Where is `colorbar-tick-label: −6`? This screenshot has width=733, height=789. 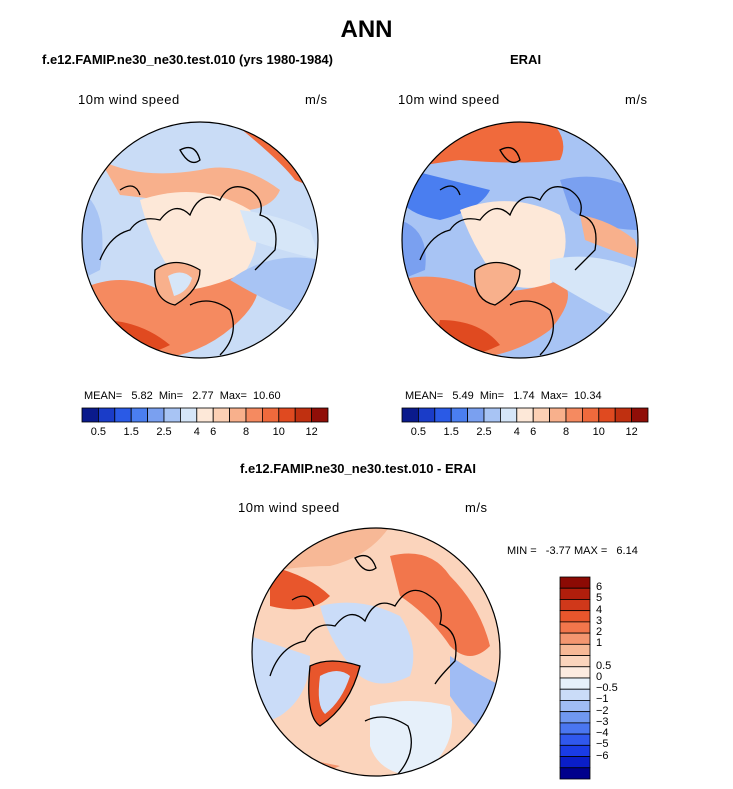
colorbar-tick-label: −6 is located at coordinates (602, 755).